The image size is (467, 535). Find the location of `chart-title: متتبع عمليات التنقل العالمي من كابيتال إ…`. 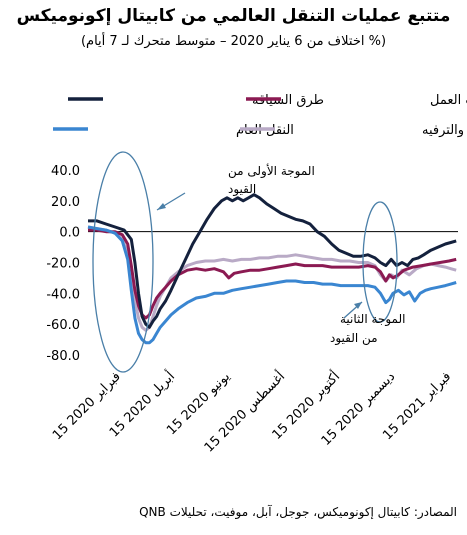

chart-title: متتبع عمليات التنقل العالمي من كابيتال إ… is located at coordinates (233, 16).